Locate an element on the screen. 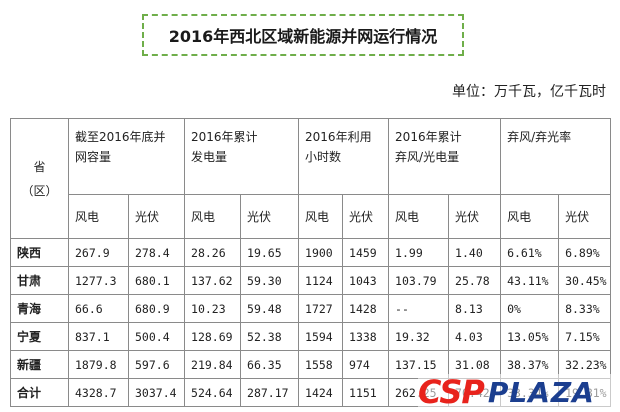 The height and width of the screenshot is (412, 620). value-cell: 1459 is located at coordinates (366, 252).